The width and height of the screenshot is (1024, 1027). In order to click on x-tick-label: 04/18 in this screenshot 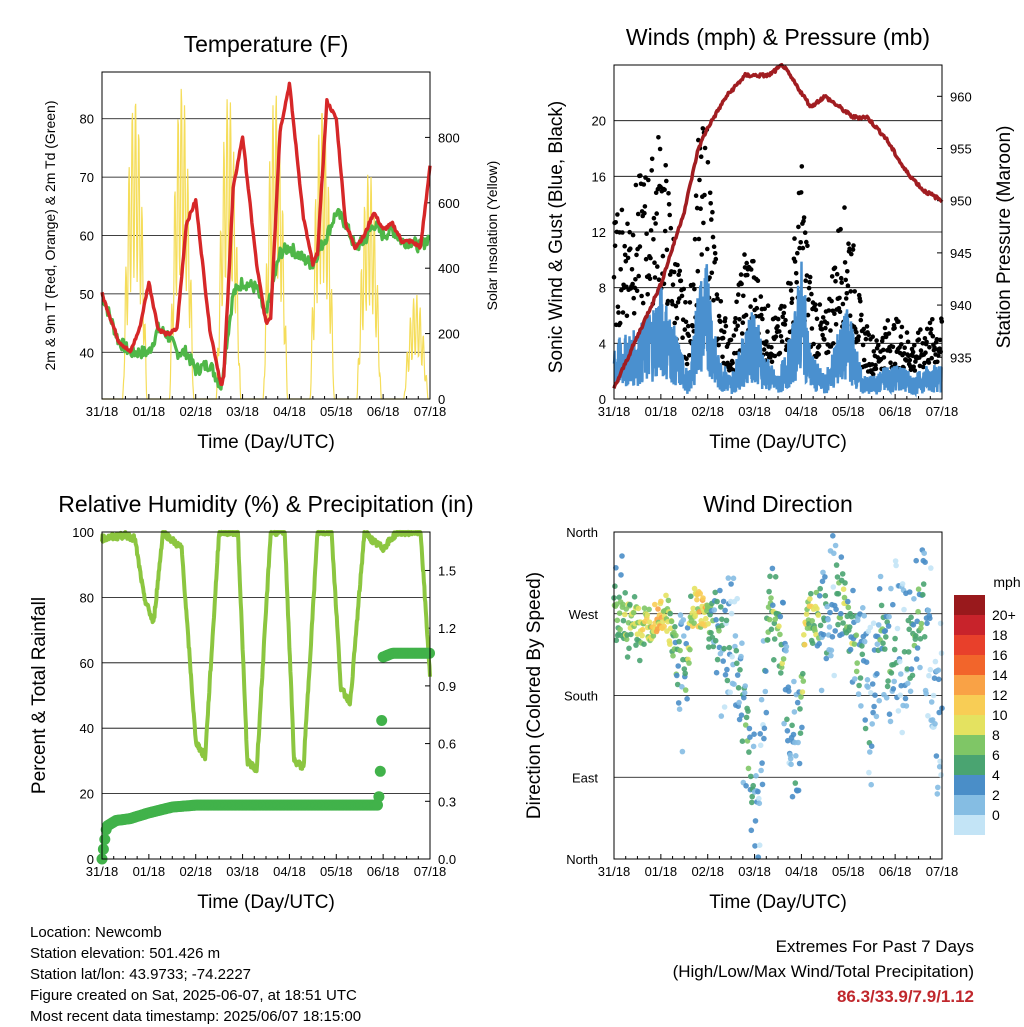, I will do `click(289, 411)`.